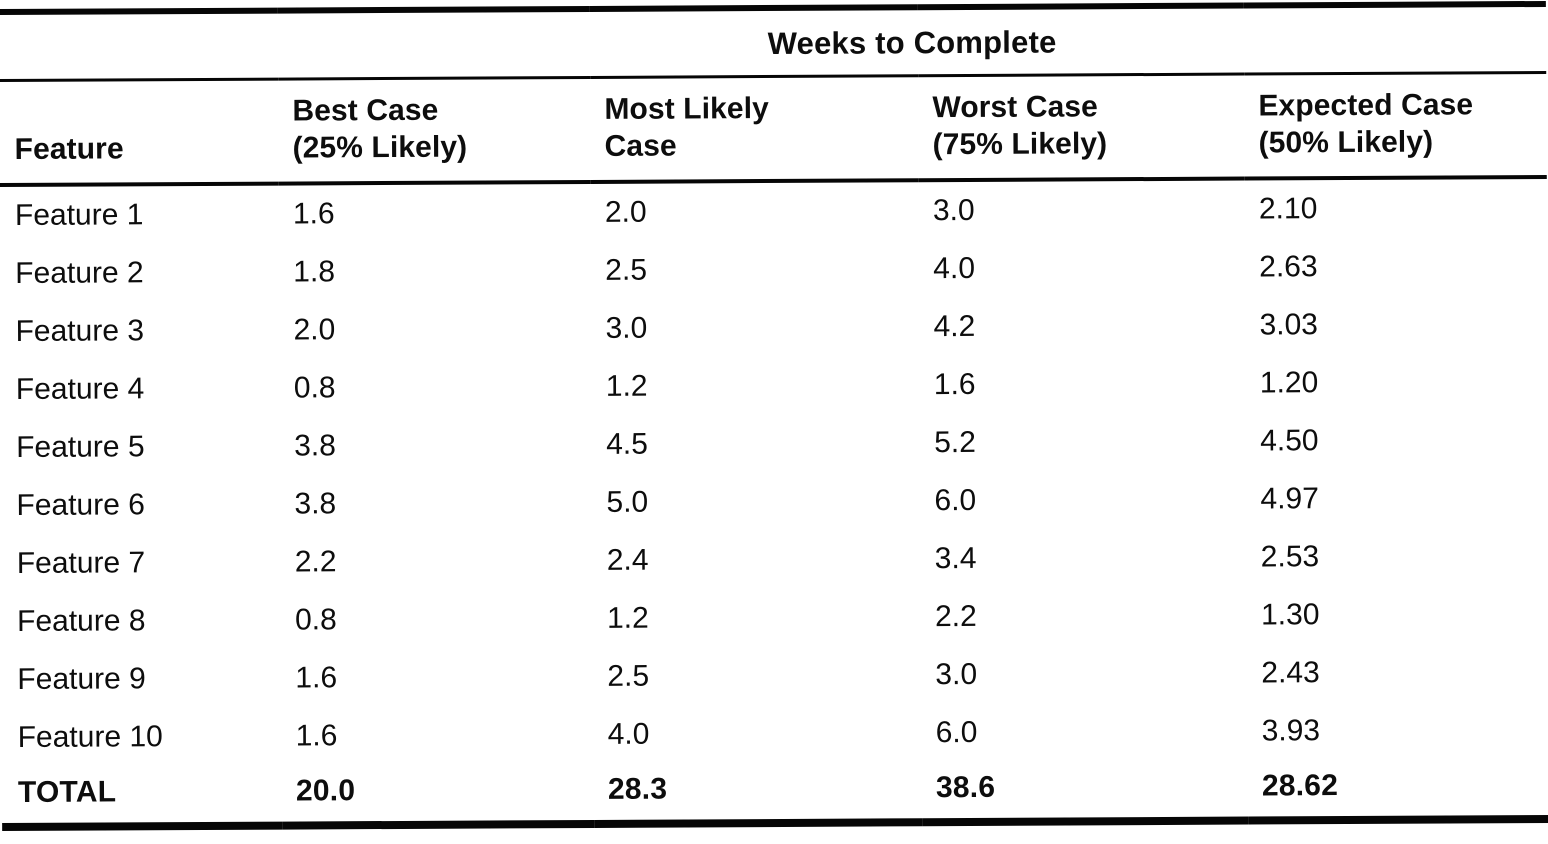  Describe the element at coordinates (1015, 107) in the screenshot. I see `column-header-label: Worst Case` at that location.